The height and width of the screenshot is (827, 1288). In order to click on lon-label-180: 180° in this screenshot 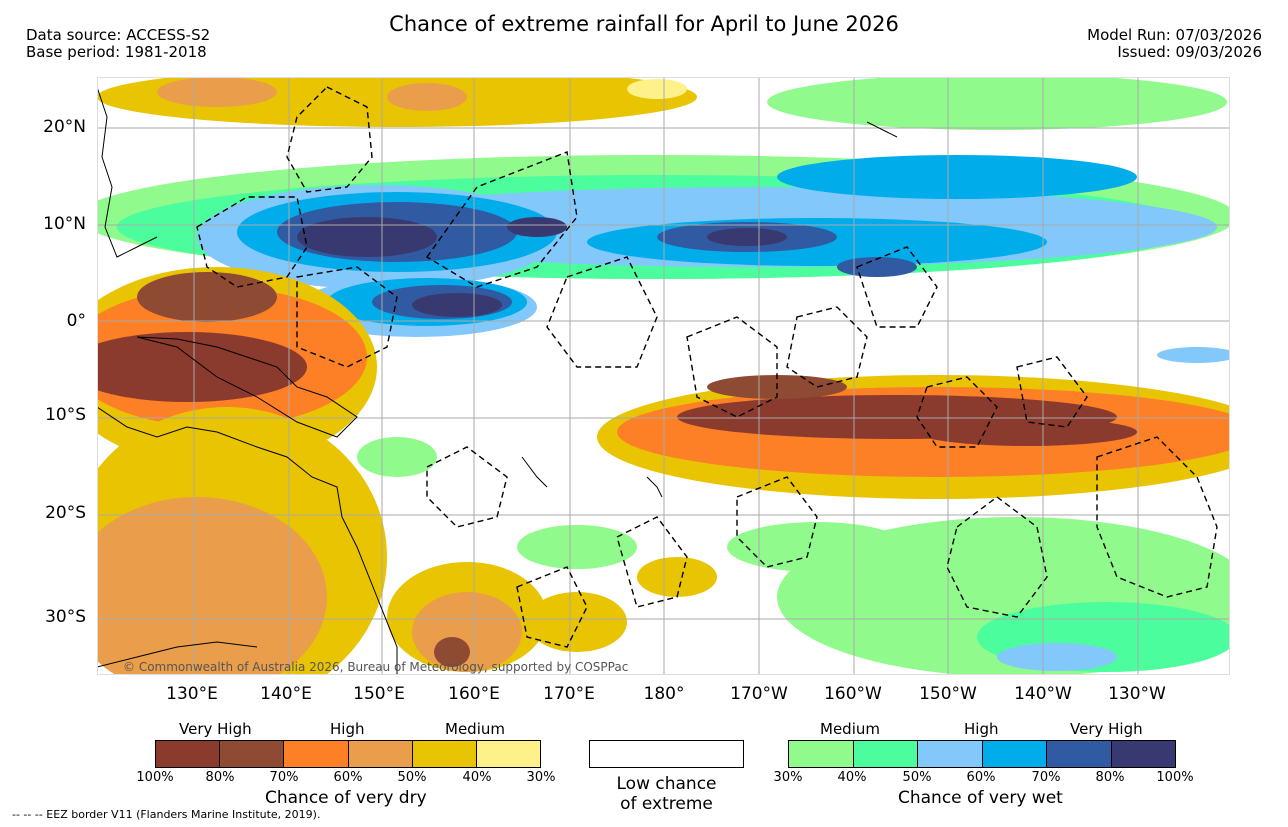, I will do `click(664, 694)`.